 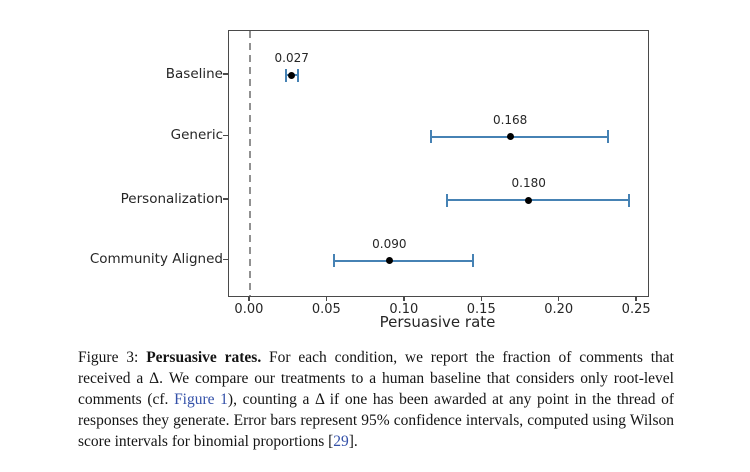 I want to click on caption-segment: Persuasive rates., so click(x=204, y=357).